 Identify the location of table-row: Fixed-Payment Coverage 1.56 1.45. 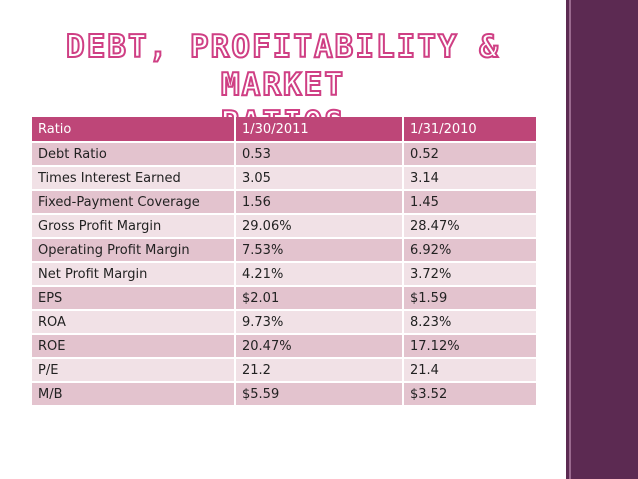
(284, 202).